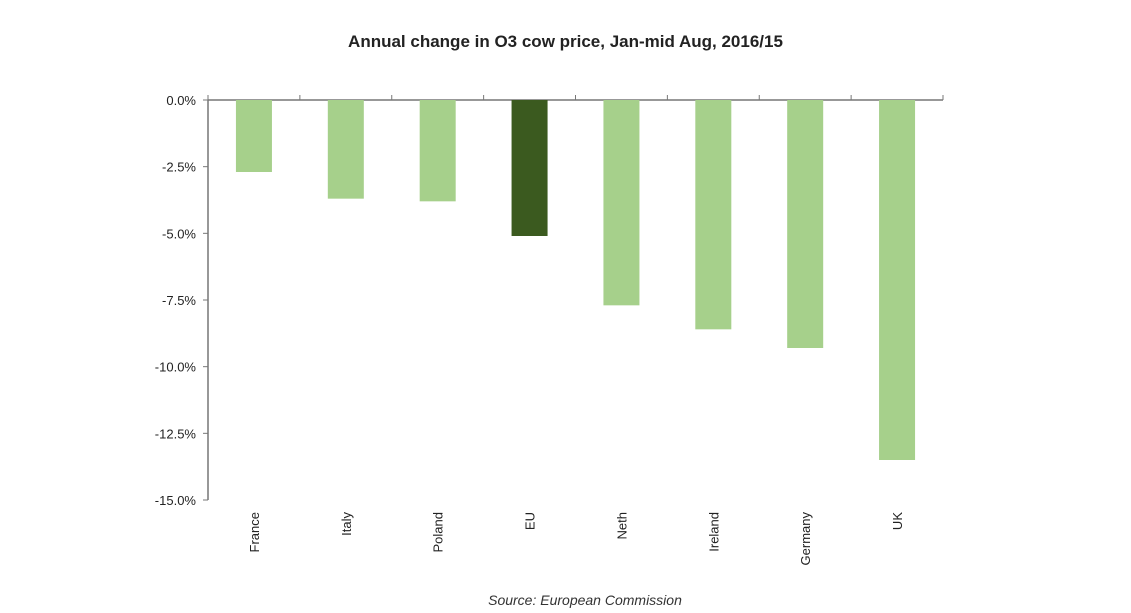 This screenshot has height=613, width=1131. I want to click on x-tick-label: EU, so click(530, 521).